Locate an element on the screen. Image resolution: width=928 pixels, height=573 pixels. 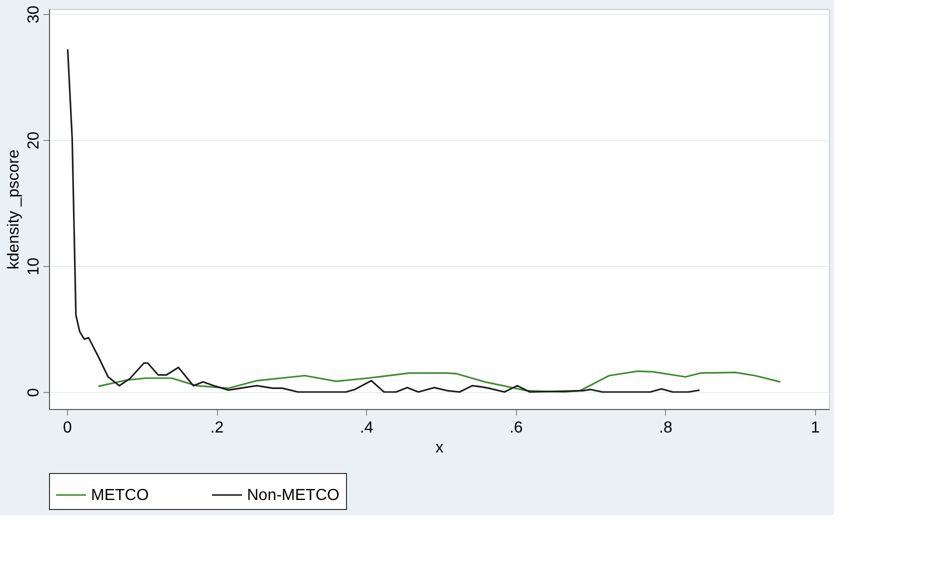
y-tick-label: 20 is located at coordinates (34, 141).